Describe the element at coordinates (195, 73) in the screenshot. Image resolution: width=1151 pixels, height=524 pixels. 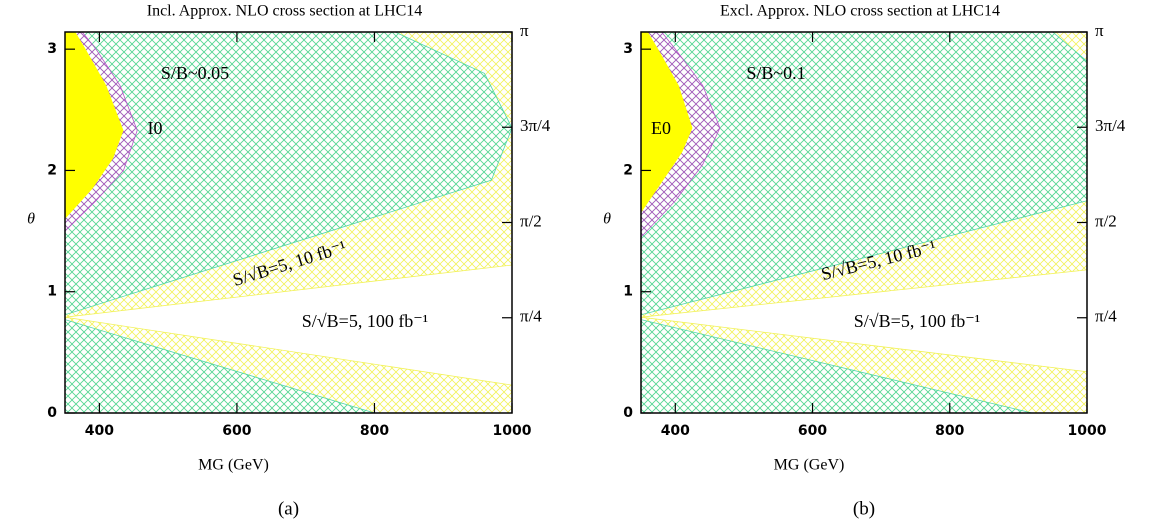
I see `region-label: S/B~0.05` at that location.